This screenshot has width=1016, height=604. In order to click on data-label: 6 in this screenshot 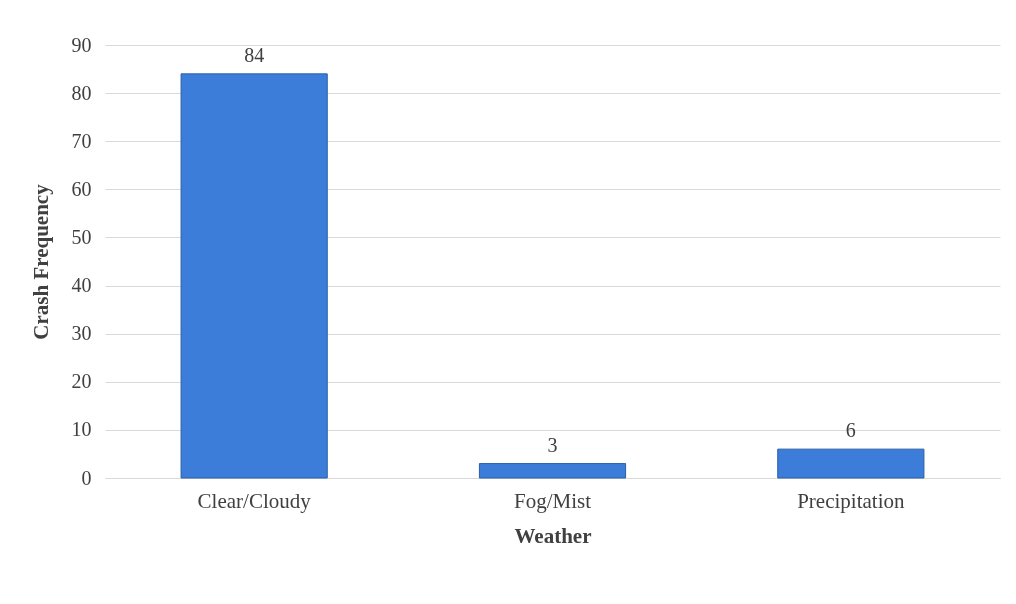, I will do `click(850, 430)`.